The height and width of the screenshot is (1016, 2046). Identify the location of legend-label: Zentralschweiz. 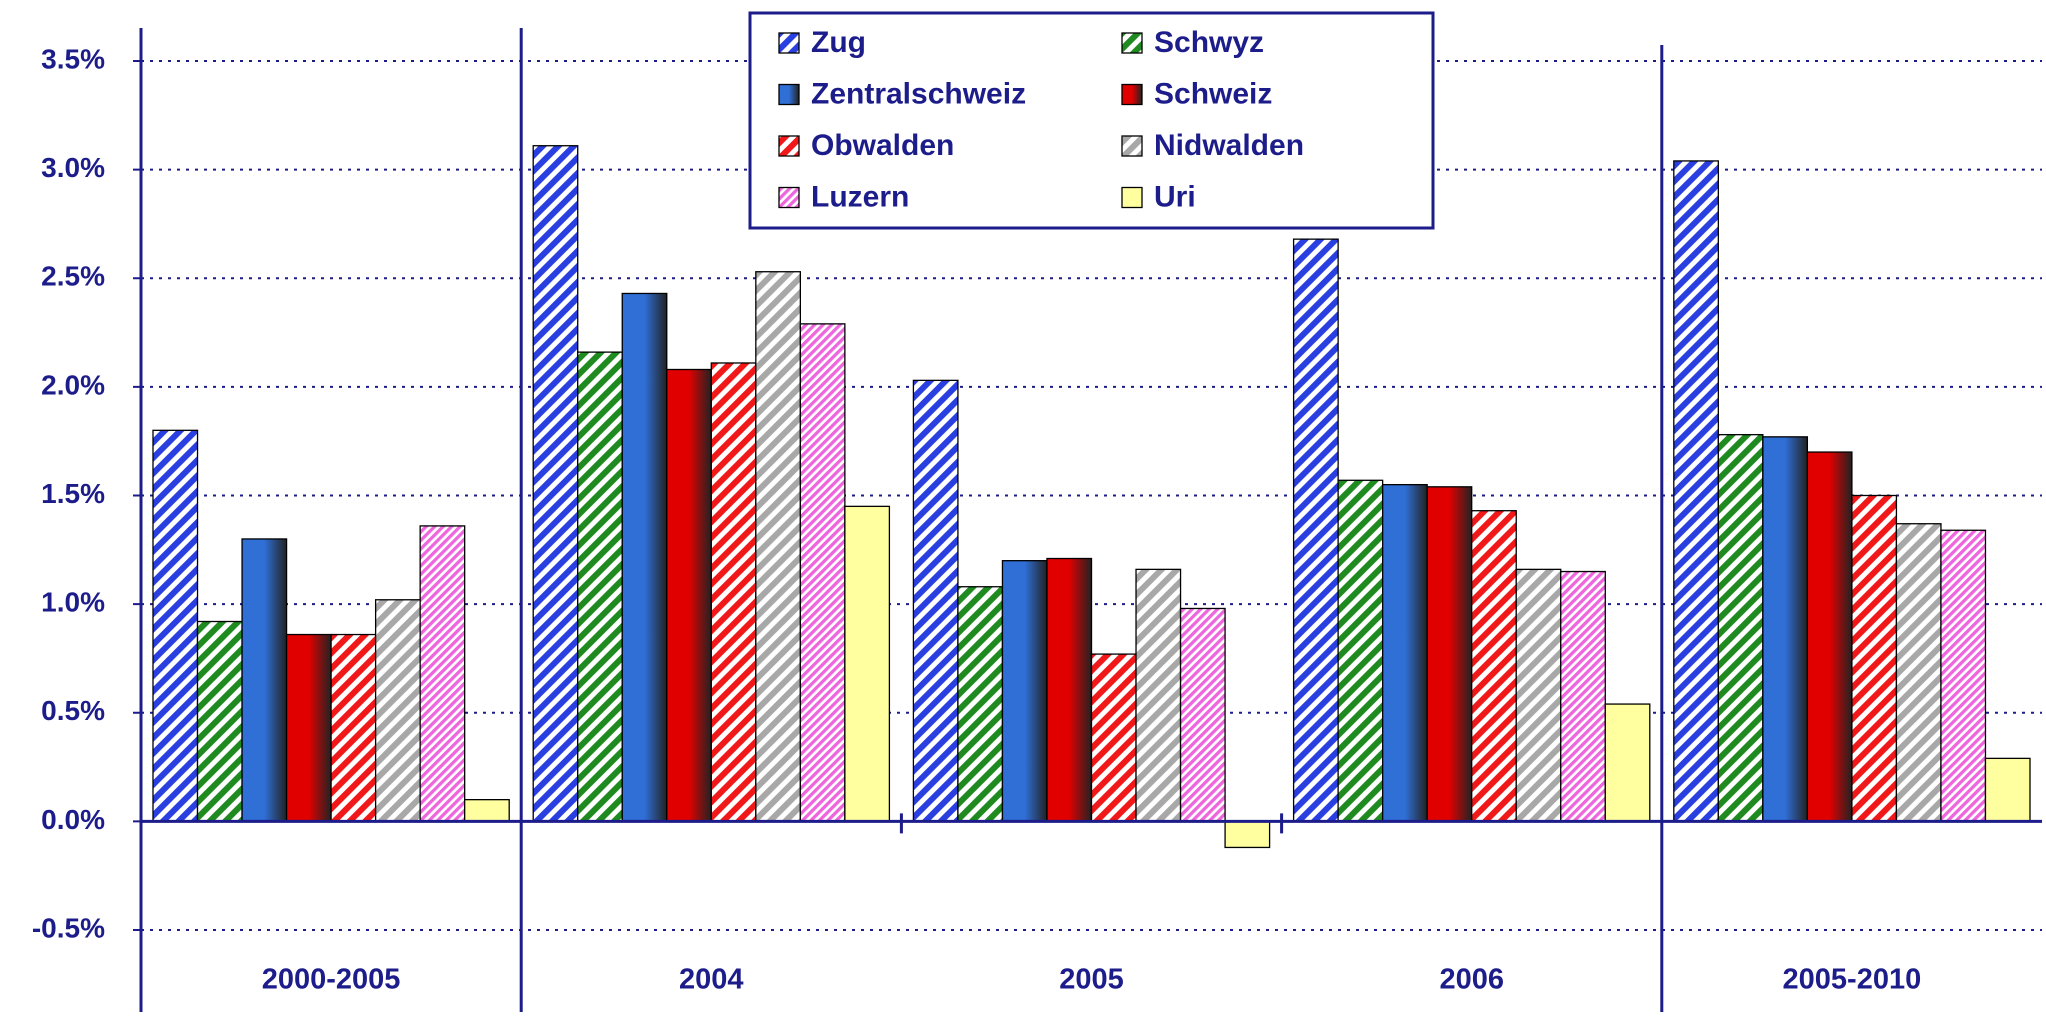
(918, 93).